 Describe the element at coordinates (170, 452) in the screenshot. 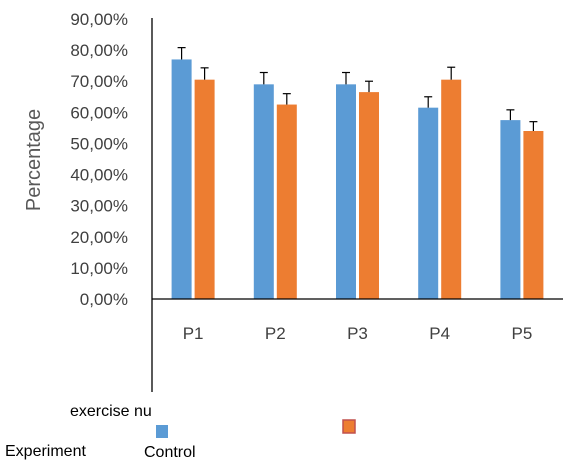

I see `legend-label: Control` at that location.